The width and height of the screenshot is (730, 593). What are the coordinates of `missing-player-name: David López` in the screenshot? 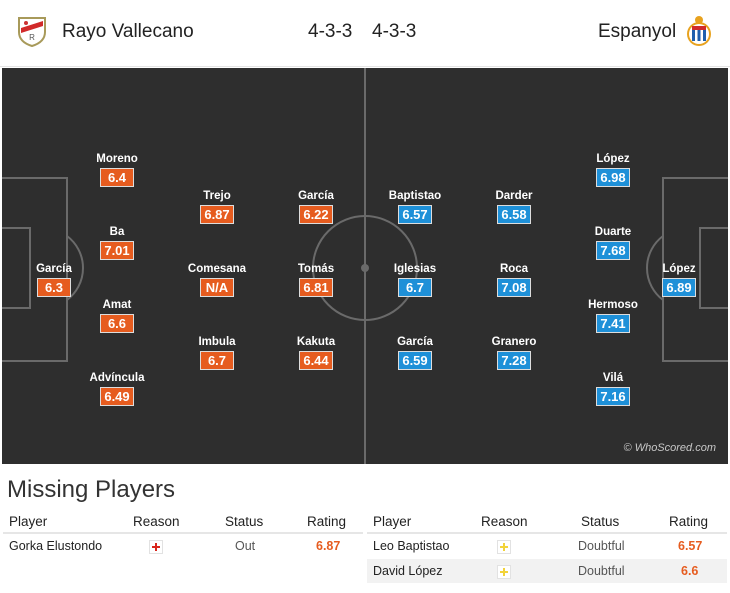 It's located at (408, 571).